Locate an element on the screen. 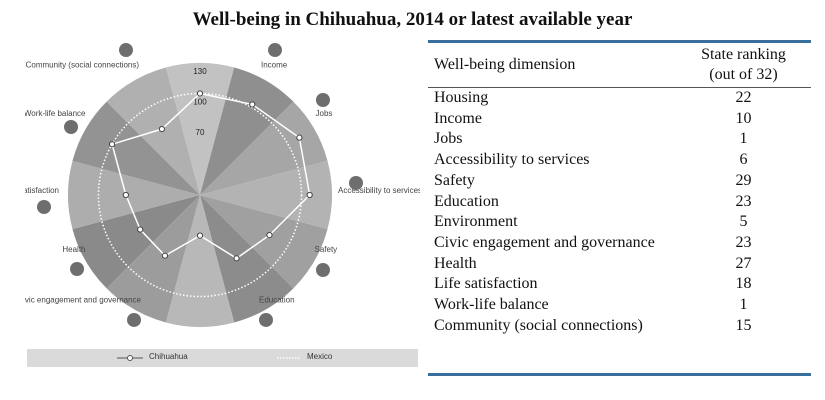 The height and width of the screenshot is (400, 825). dimension-cell: Life satisfaction is located at coordinates (486, 284).